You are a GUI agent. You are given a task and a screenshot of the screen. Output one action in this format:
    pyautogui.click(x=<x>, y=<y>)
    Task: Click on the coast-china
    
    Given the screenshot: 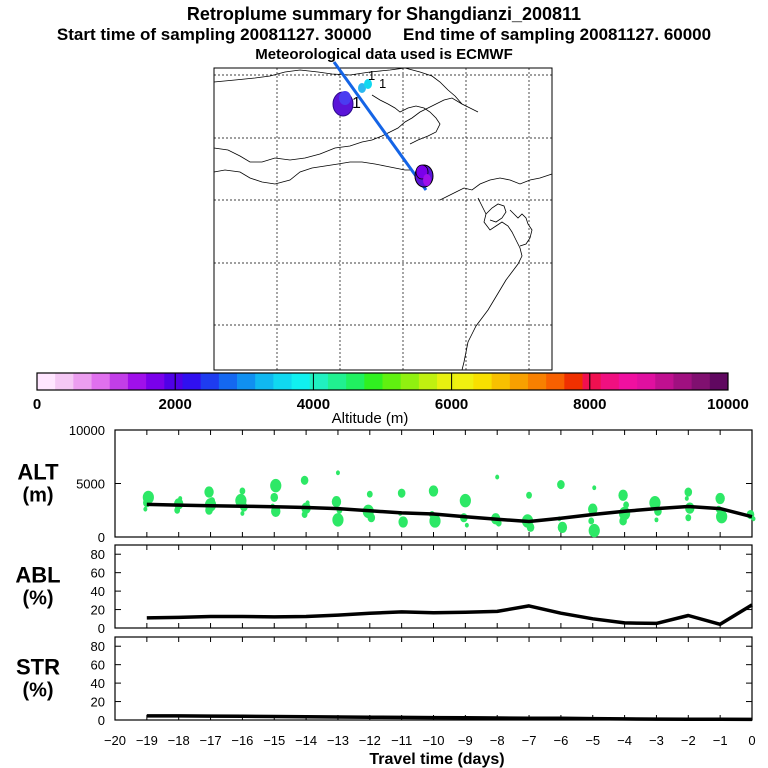 What is the action you would take?
    pyautogui.click(x=492, y=284)
    